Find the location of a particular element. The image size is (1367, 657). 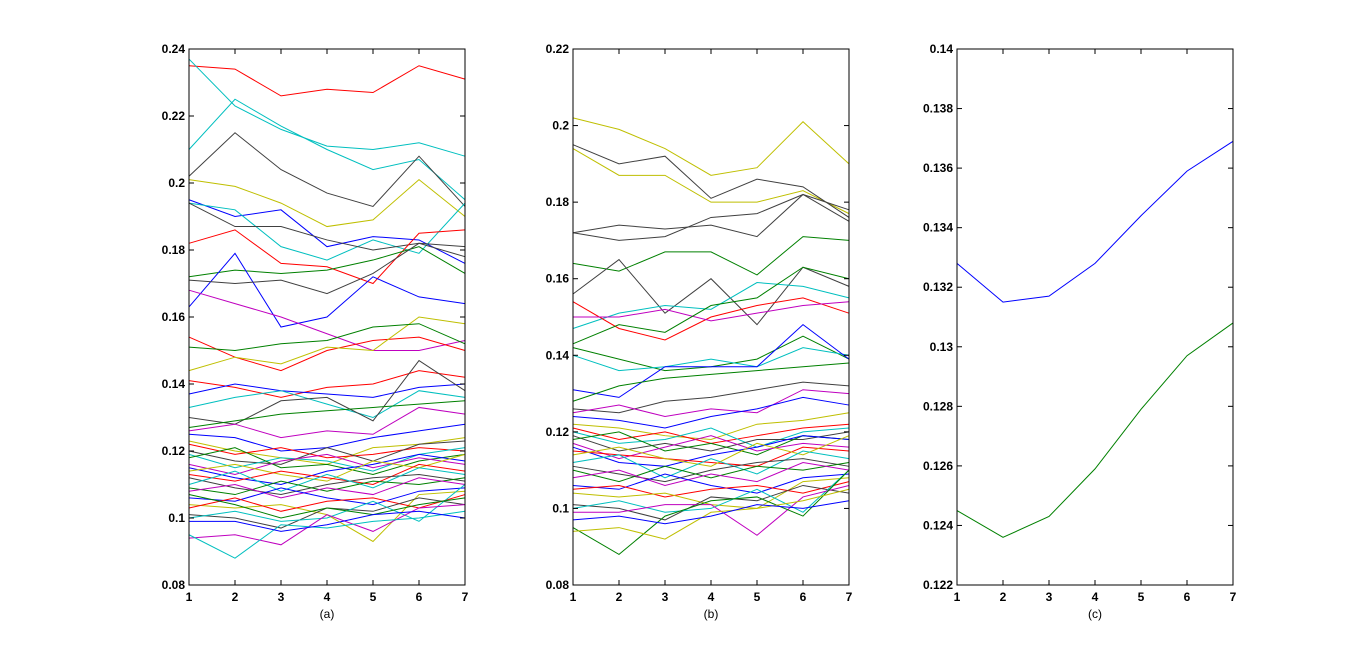

y-tick-label: 0.124 is located at coordinates (938, 525).